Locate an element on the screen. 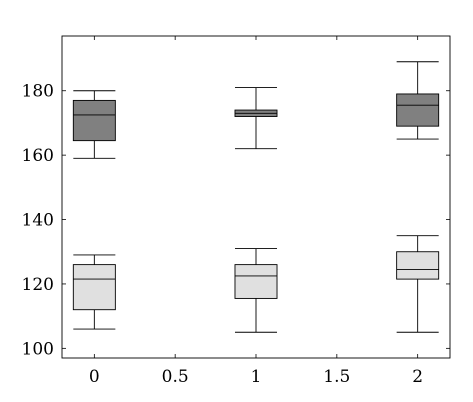 The height and width of the screenshot is (402, 473). x-tick-label: 1.5 is located at coordinates (336, 377).